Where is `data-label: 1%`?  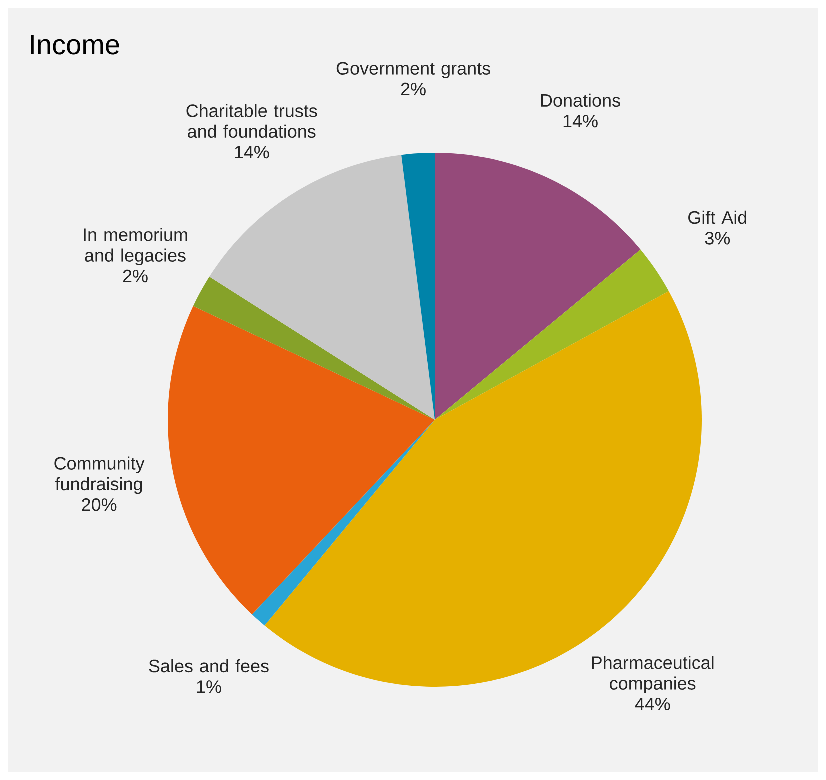
data-label: 1% is located at coordinates (209, 687).